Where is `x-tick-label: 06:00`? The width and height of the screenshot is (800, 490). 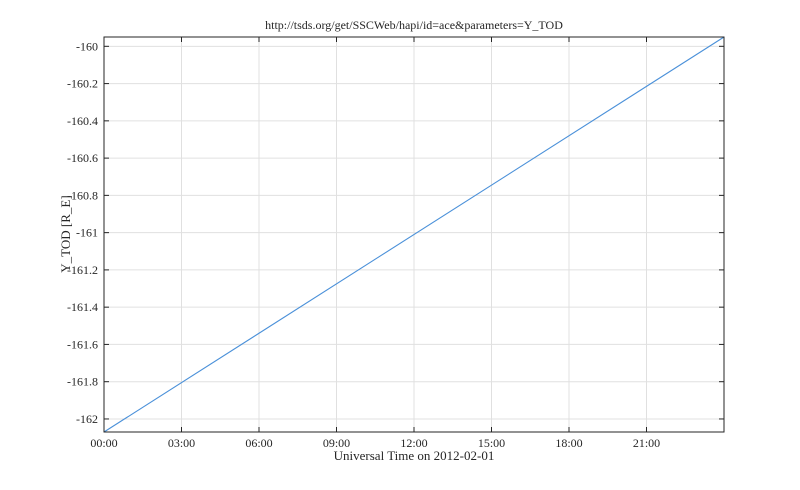
x-tick-label: 06:00 is located at coordinates (258, 443).